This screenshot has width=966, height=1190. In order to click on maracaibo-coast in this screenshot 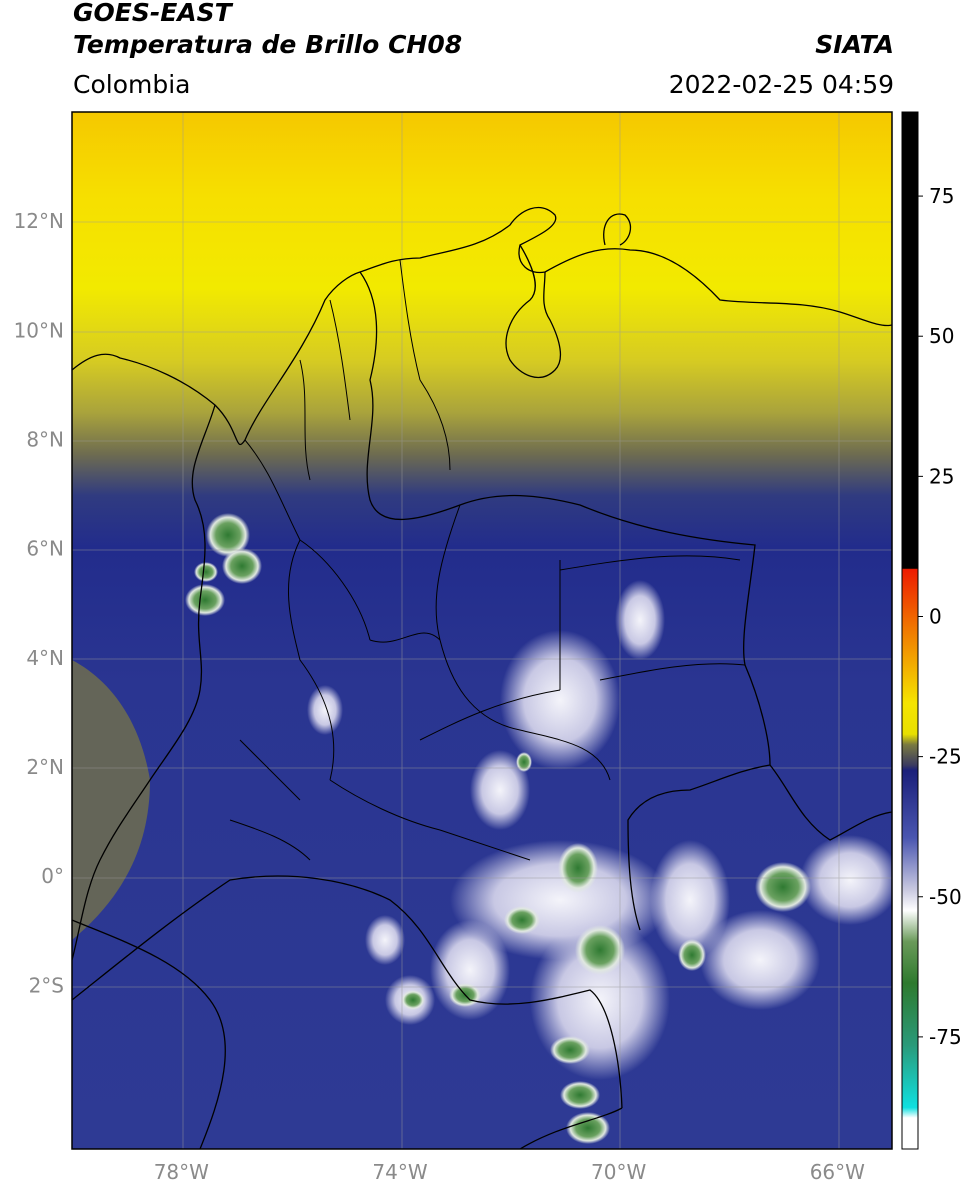, I will do `click(533, 311)`.